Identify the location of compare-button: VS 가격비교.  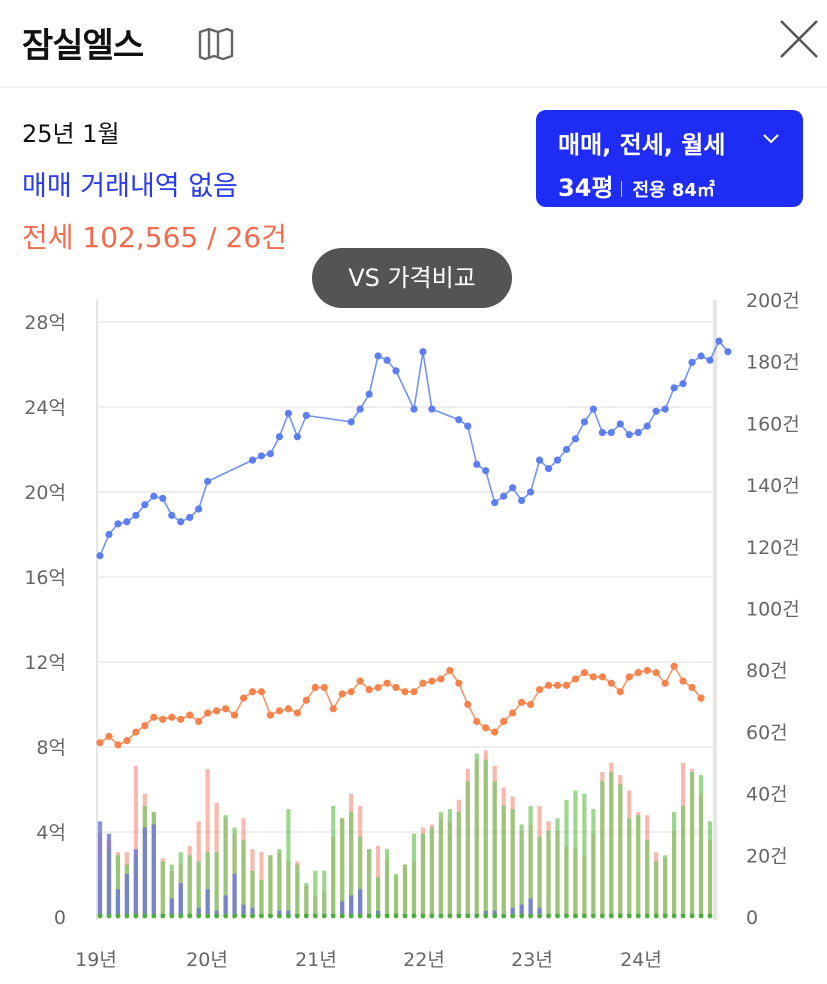
(412, 278).